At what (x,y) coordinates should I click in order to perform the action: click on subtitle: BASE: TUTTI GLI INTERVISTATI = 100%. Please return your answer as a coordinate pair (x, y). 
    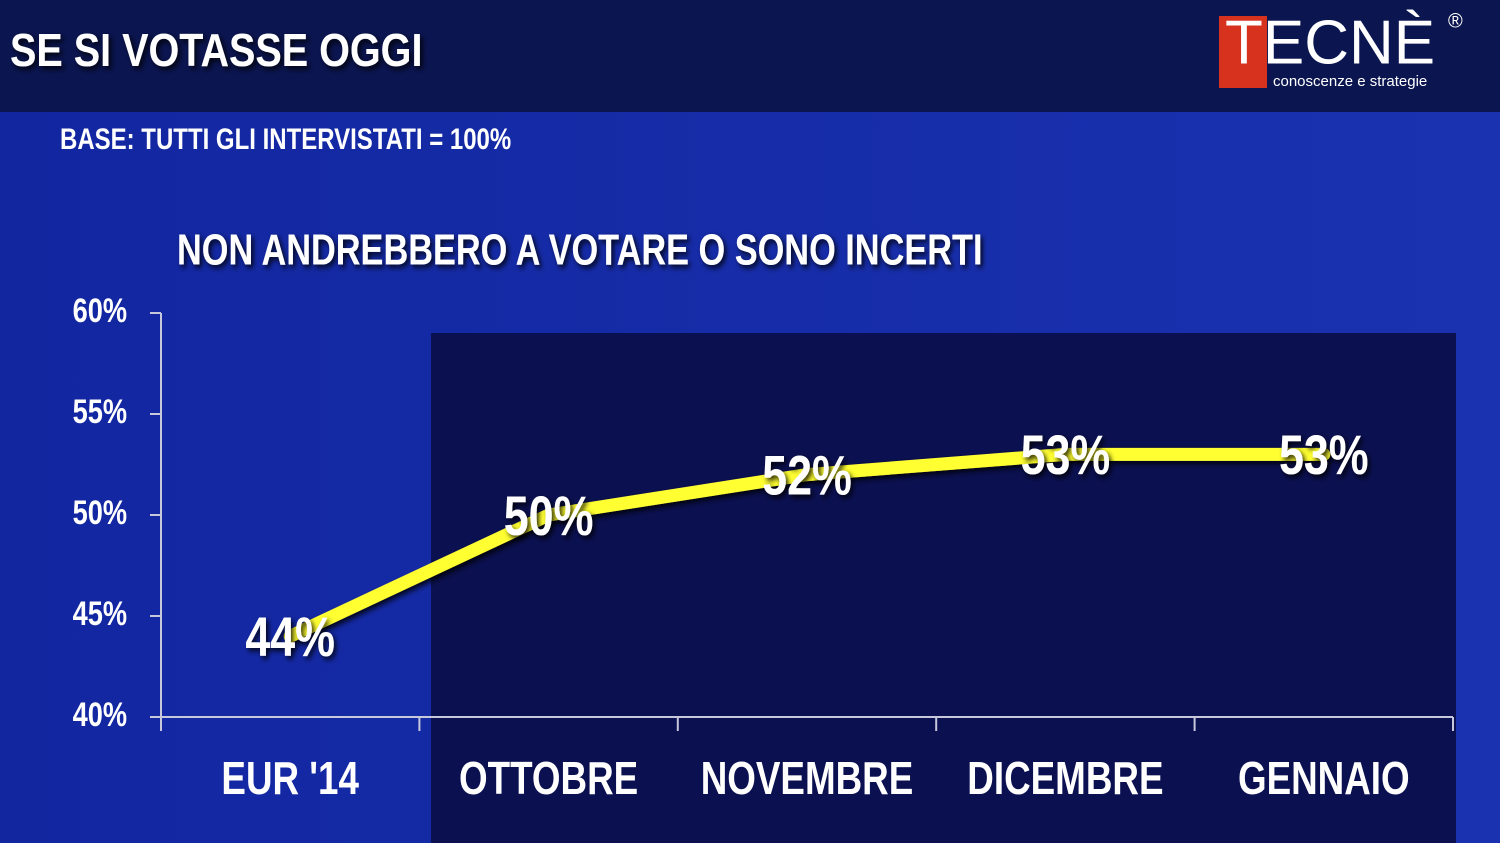
    Looking at the image, I should click on (285, 138).